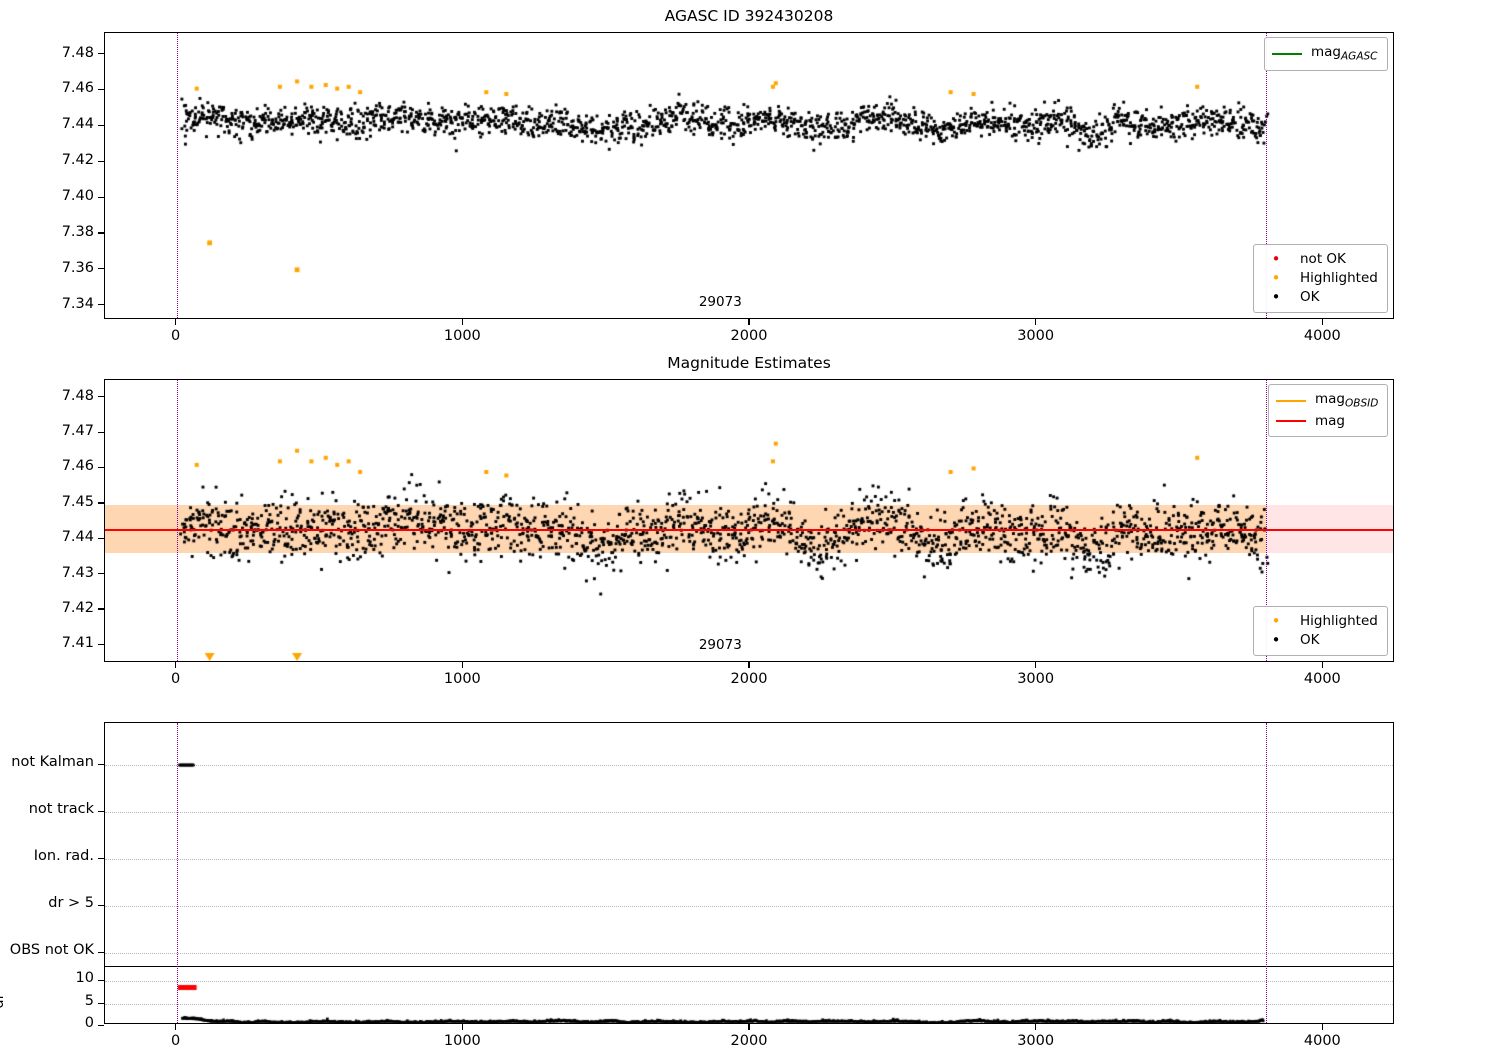 The image size is (1500, 1050). I want to click on category-label: OBS not OK, so click(51, 950).